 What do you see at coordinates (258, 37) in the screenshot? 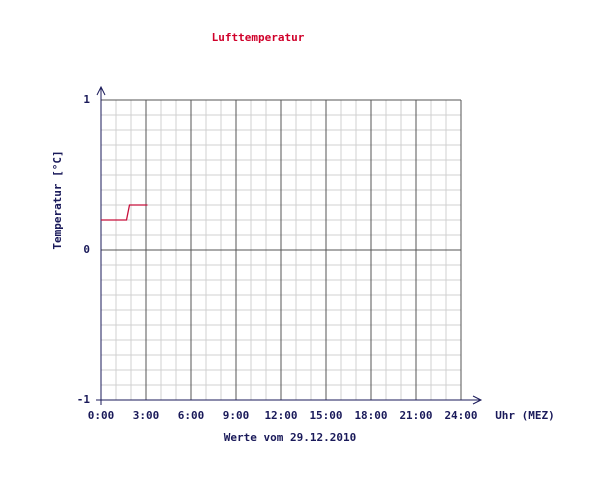
I see `chart-title: Lufttemperatur` at bounding box center [258, 37].